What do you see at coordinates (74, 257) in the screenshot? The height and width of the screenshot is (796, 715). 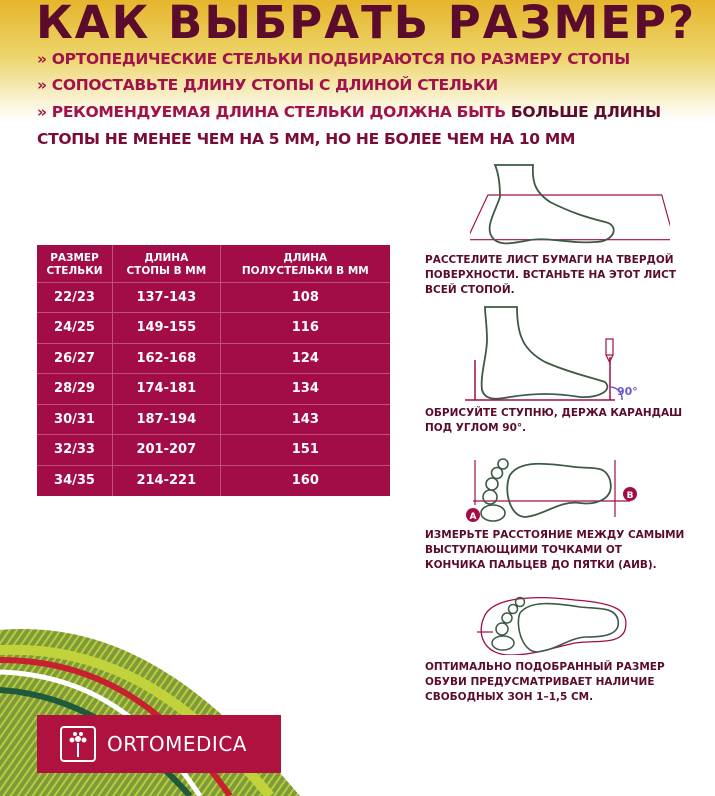 I see `header-line: РАЗМЕР` at bounding box center [74, 257].